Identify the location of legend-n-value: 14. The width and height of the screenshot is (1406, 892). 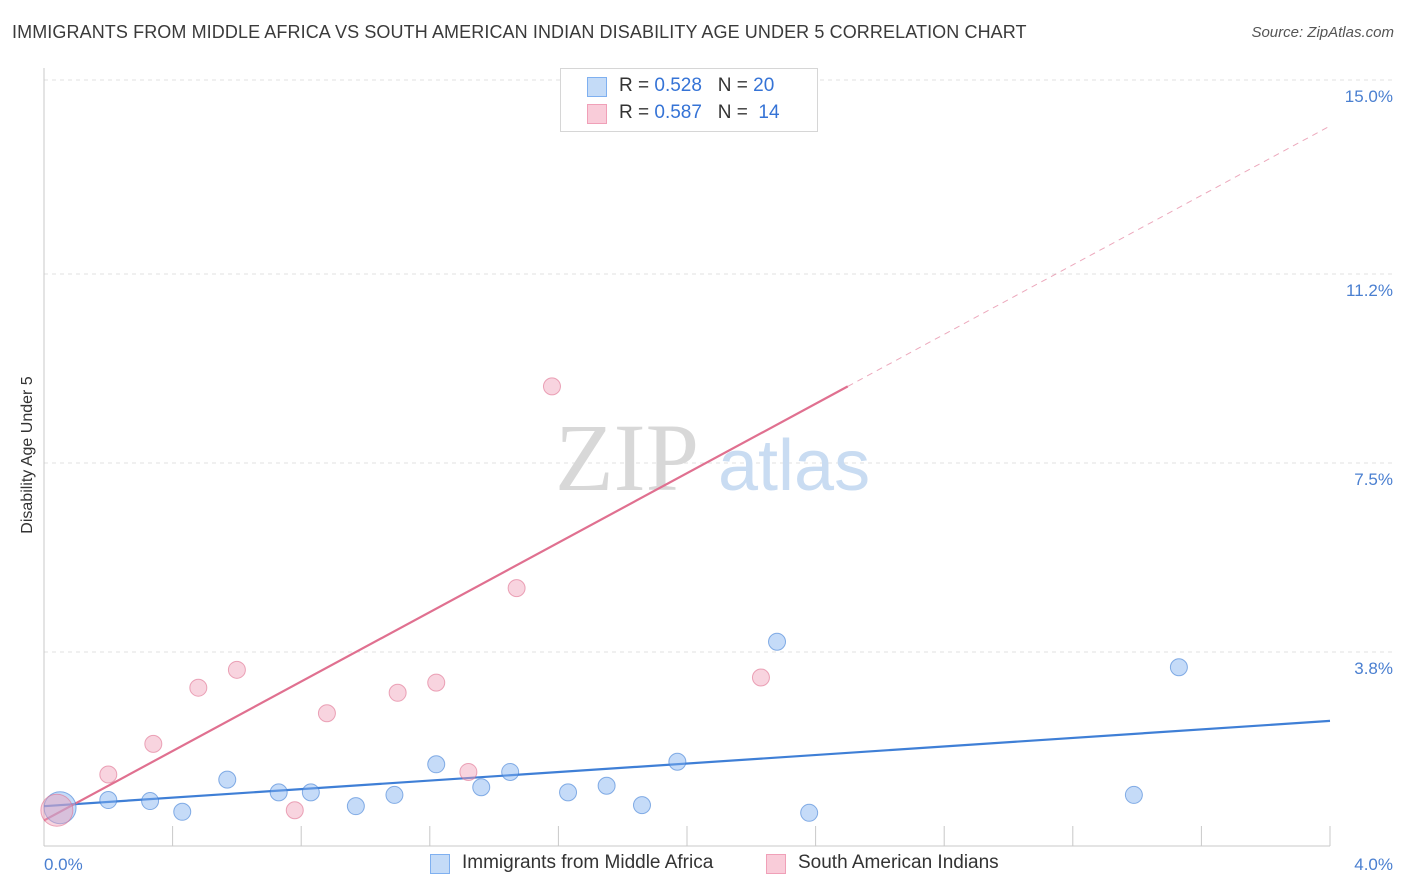
(769, 112).